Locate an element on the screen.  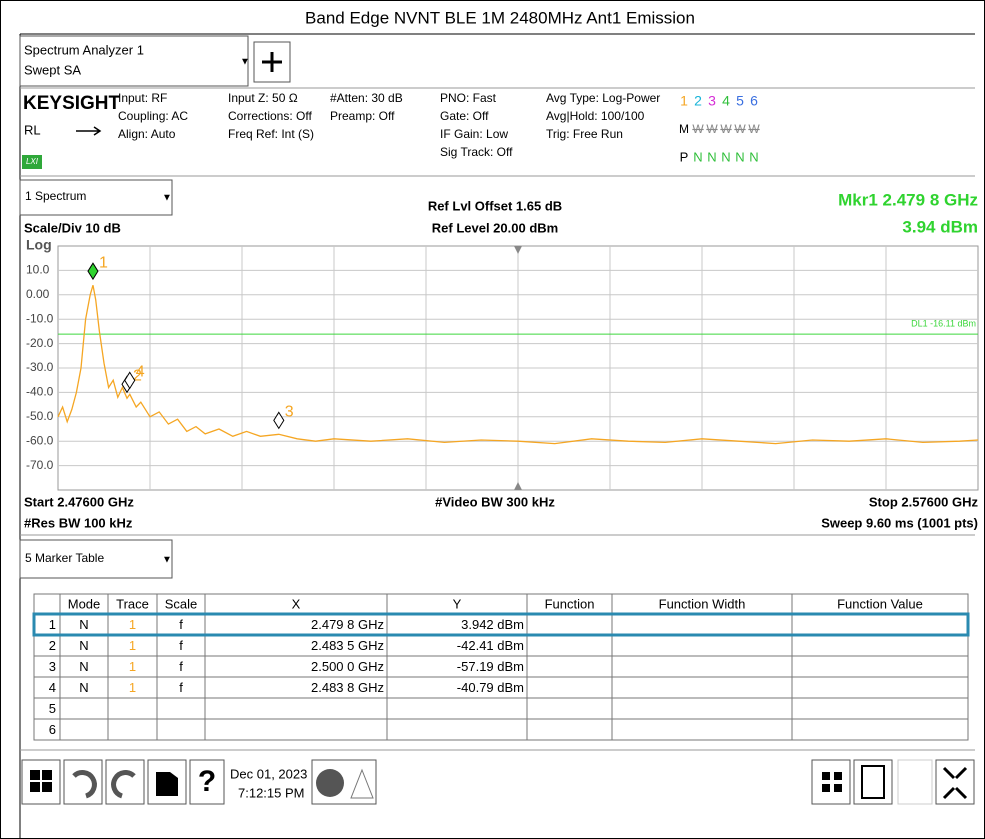
status-item: Align: Auto is located at coordinates (147, 134).